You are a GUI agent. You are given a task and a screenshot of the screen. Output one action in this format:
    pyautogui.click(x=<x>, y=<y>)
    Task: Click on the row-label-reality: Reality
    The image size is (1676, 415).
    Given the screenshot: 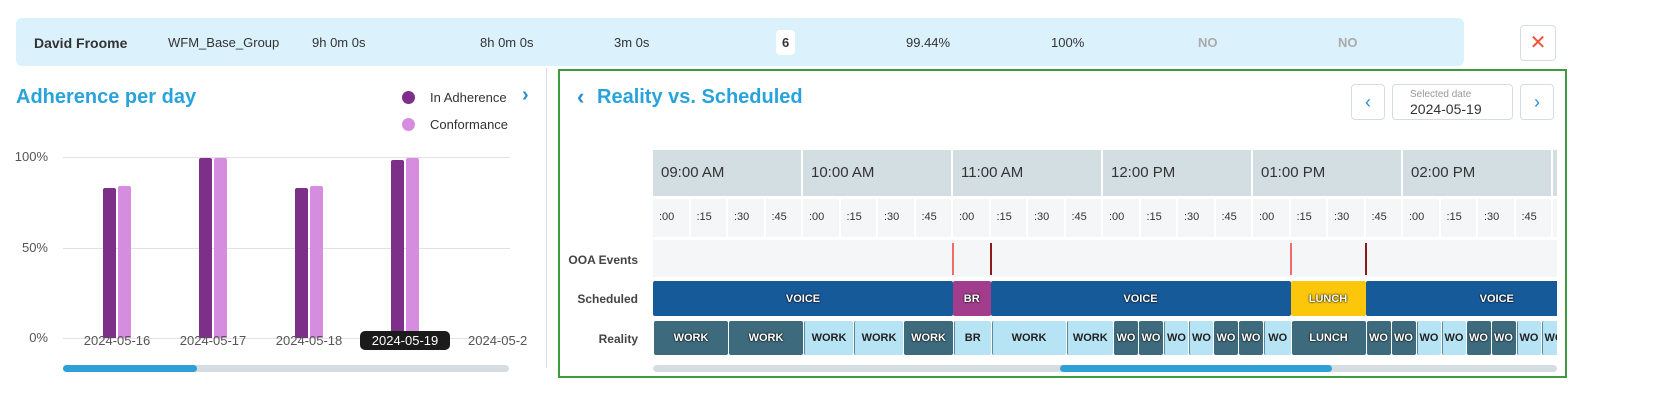 What is the action you would take?
    pyautogui.click(x=618, y=339)
    